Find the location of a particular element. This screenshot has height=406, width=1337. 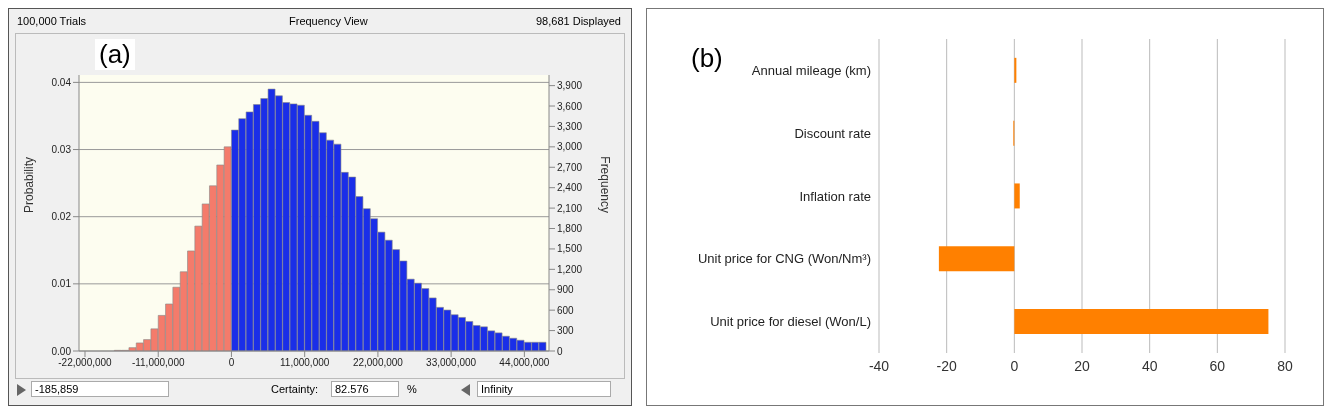

x-tick-label: 22,000,000 is located at coordinates (378, 363).